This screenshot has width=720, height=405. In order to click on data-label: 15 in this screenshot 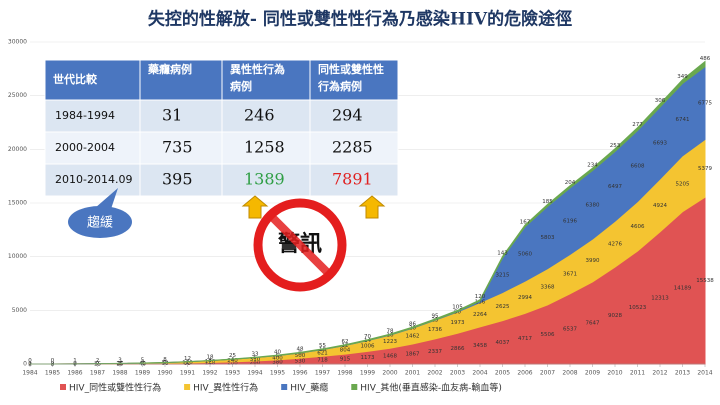, I will do `click(97, 364)`.